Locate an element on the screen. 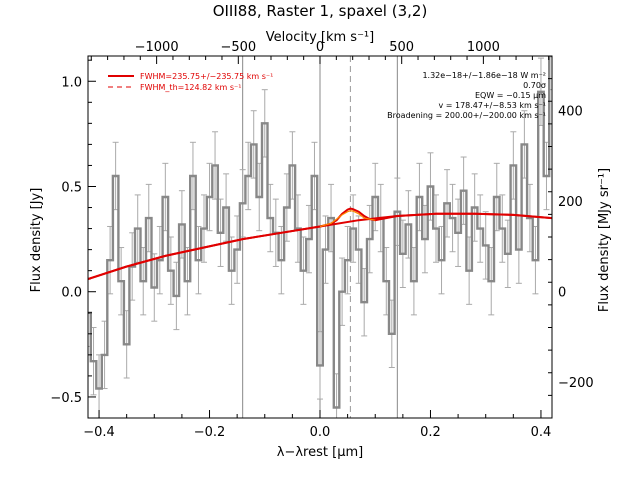  annotation-3: v = 178.47+/−8.53 km s⁻¹ is located at coordinates (492, 105).